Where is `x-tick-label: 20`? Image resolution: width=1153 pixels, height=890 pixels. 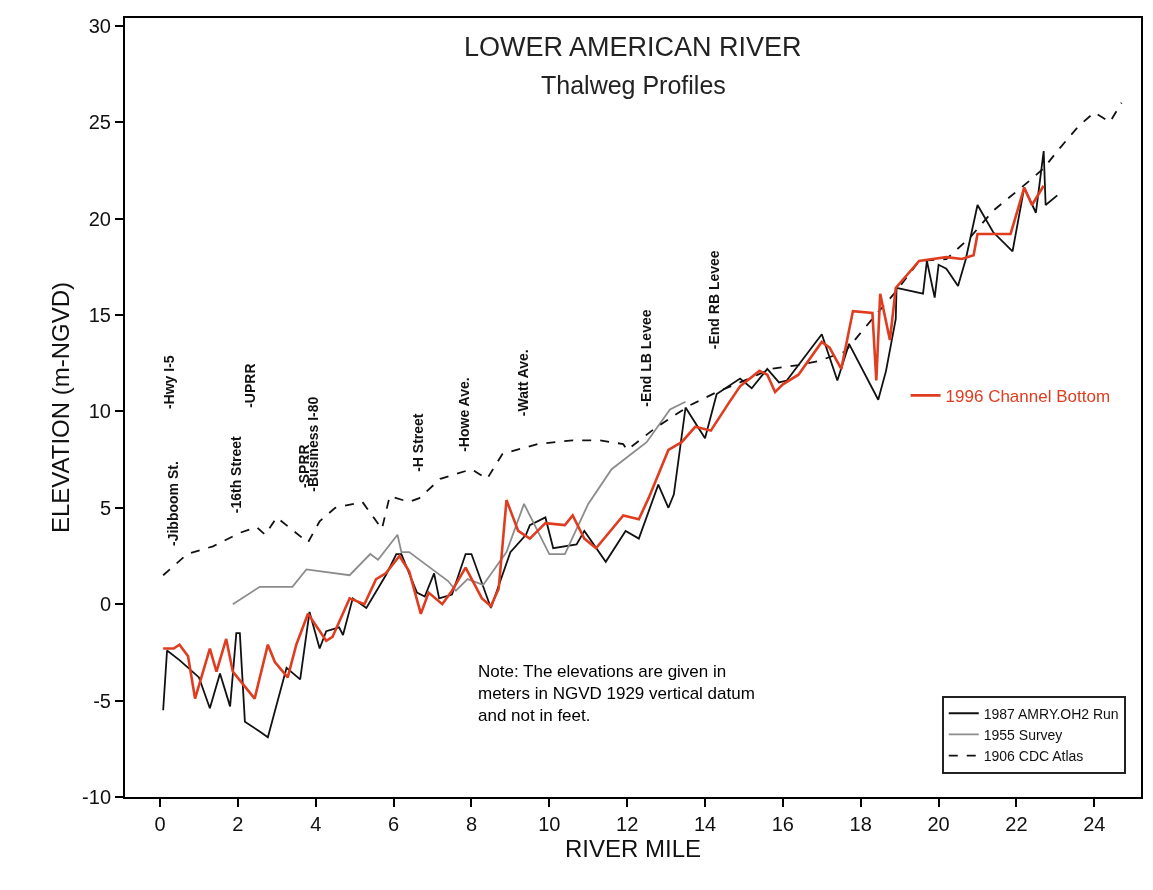
x-tick-label: 20 is located at coordinates (938, 824).